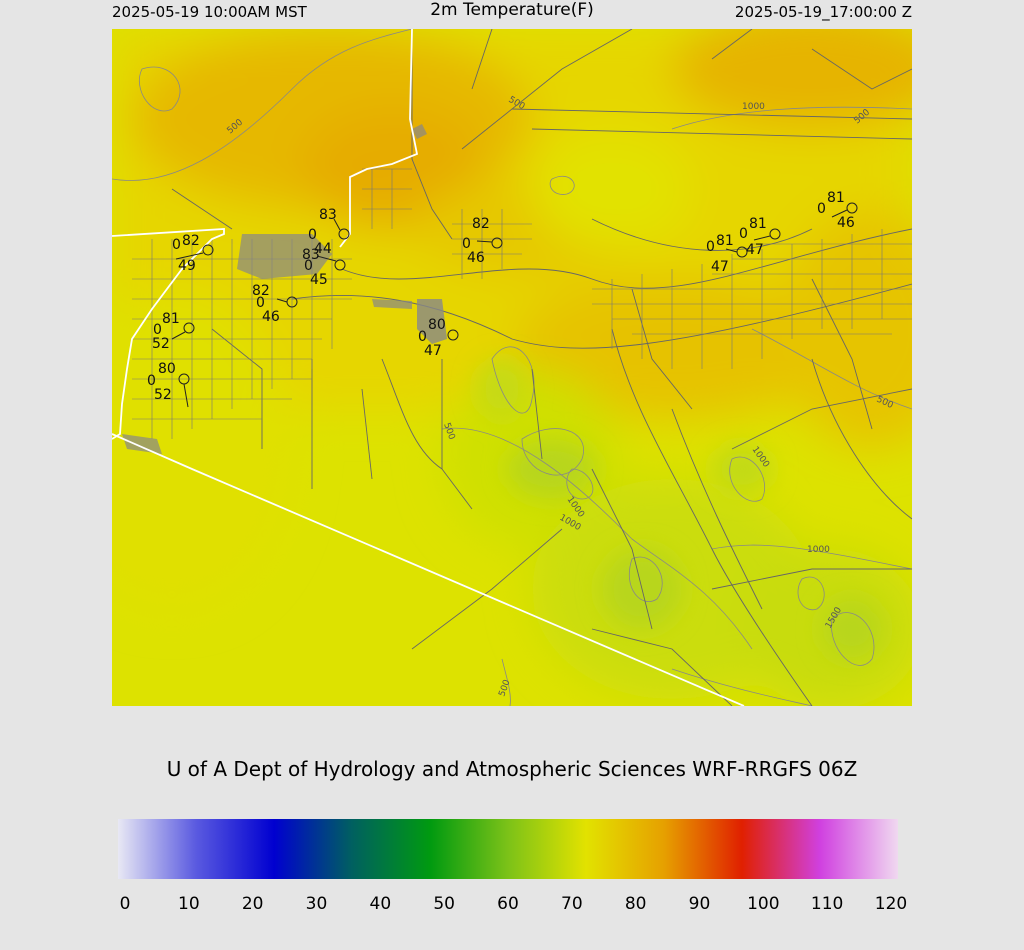 Image resolution: width=1024 pixels, height=950 pixels. I want to click on map-title: 2m Temperature(F), so click(512, 10).